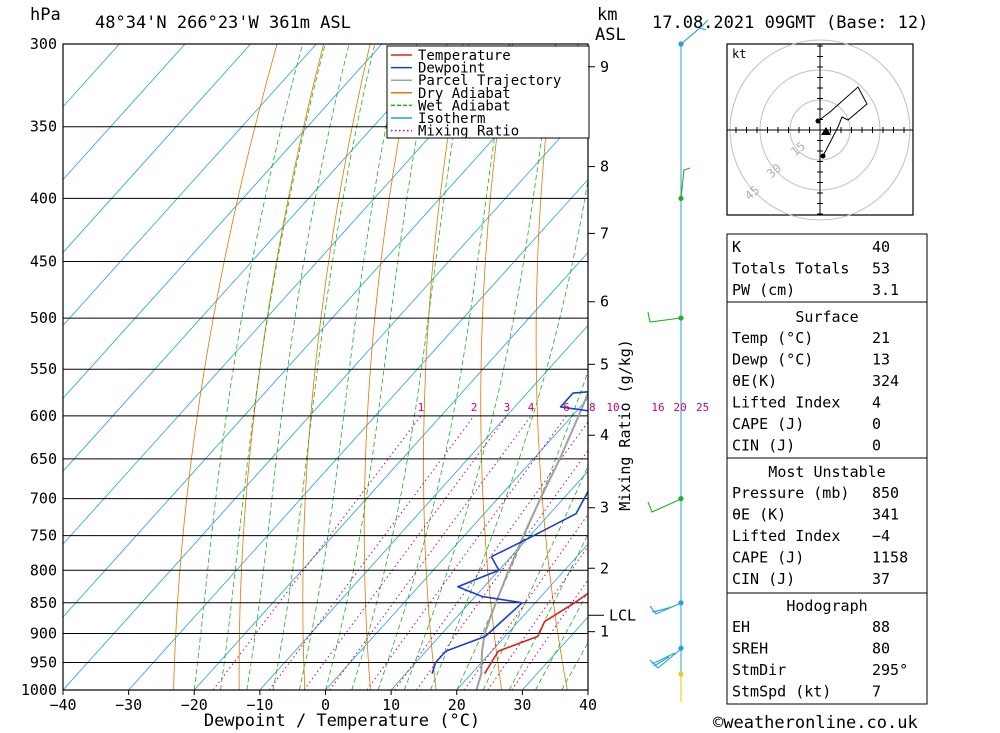 This screenshot has height=733, width=1000. What do you see at coordinates (43, 318) in the screenshot?
I see `pressure-tick-label: 500` at bounding box center [43, 318].